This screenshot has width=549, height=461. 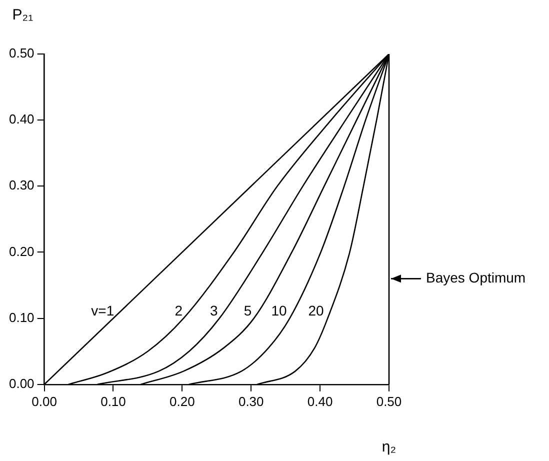 I want to click on y-tick-label: 0.40, so click(x=21, y=119).